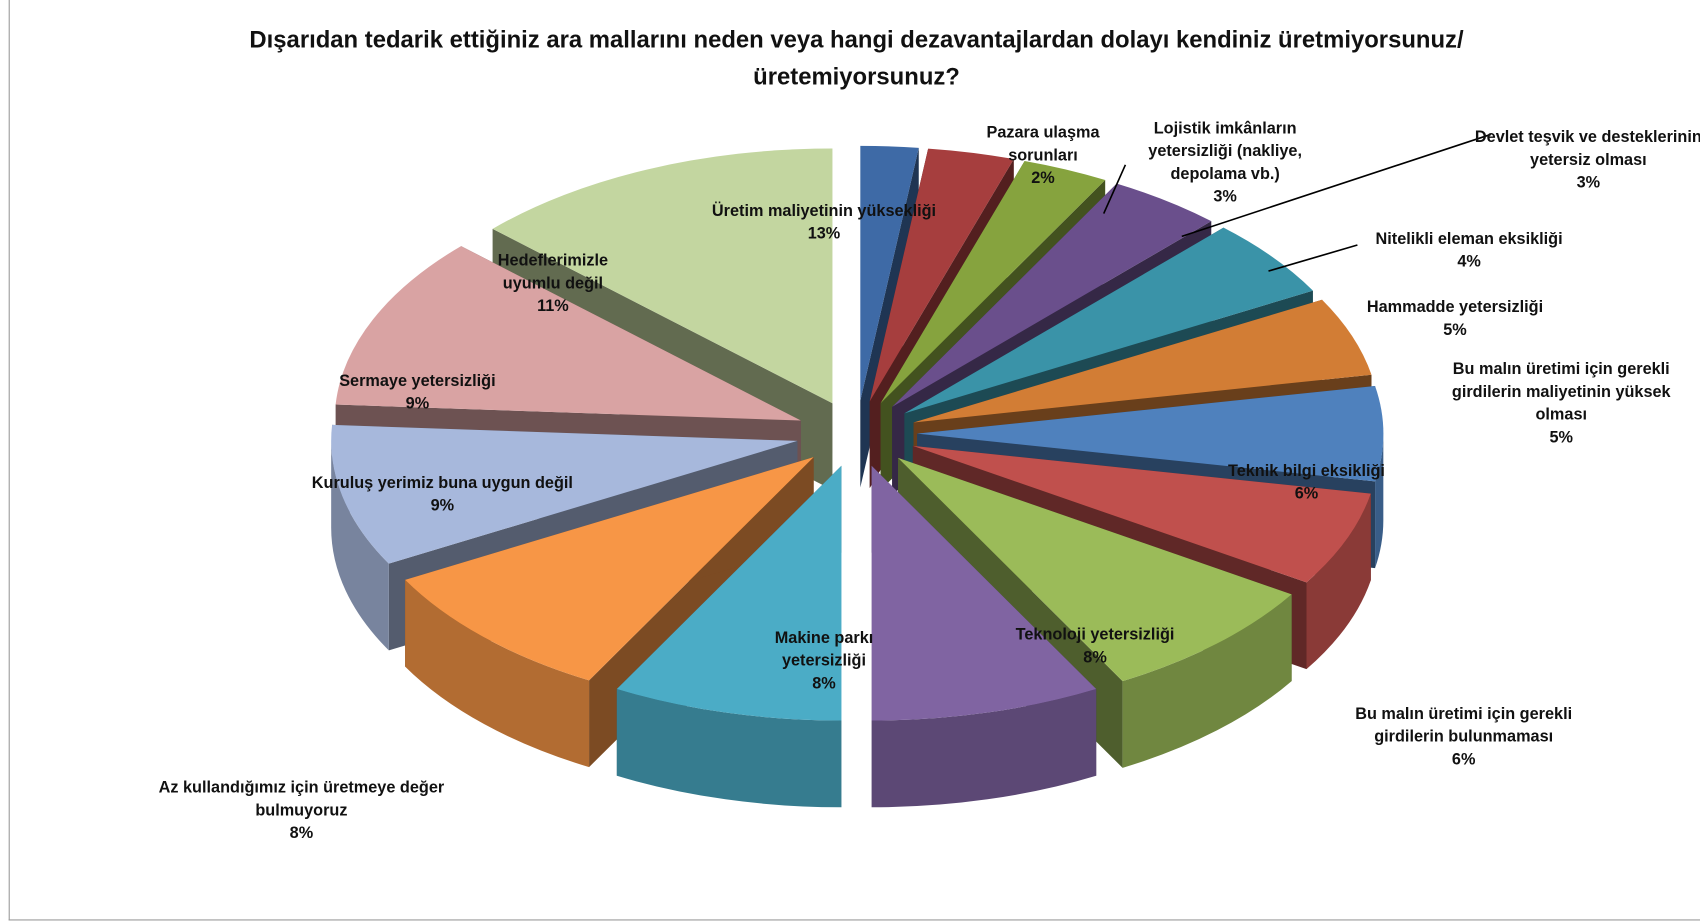 Image resolution: width=1700 pixels, height=923 pixels. Describe the element at coordinates (1043, 144) in the screenshot. I see `category-label: Pazara ulaşma sorunları` at that location.